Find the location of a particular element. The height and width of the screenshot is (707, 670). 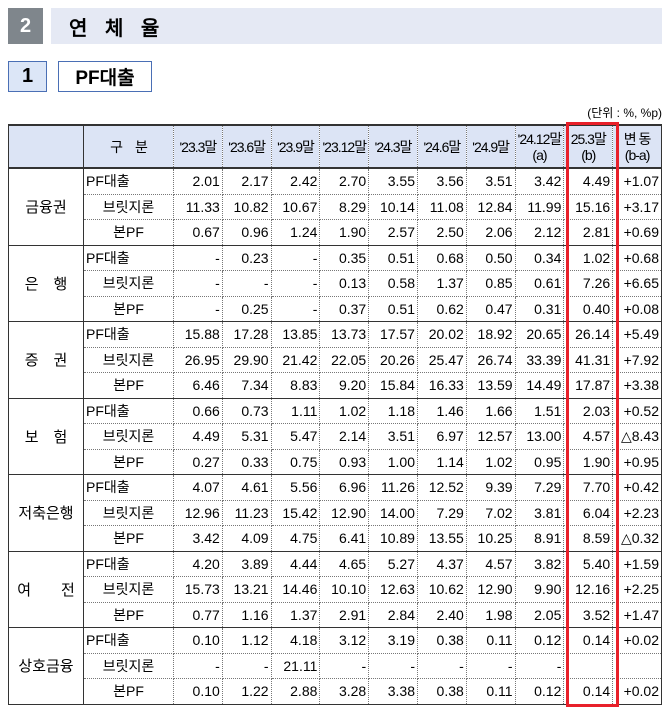

value-cell: 2.17 is located at coordinates (246, 181).